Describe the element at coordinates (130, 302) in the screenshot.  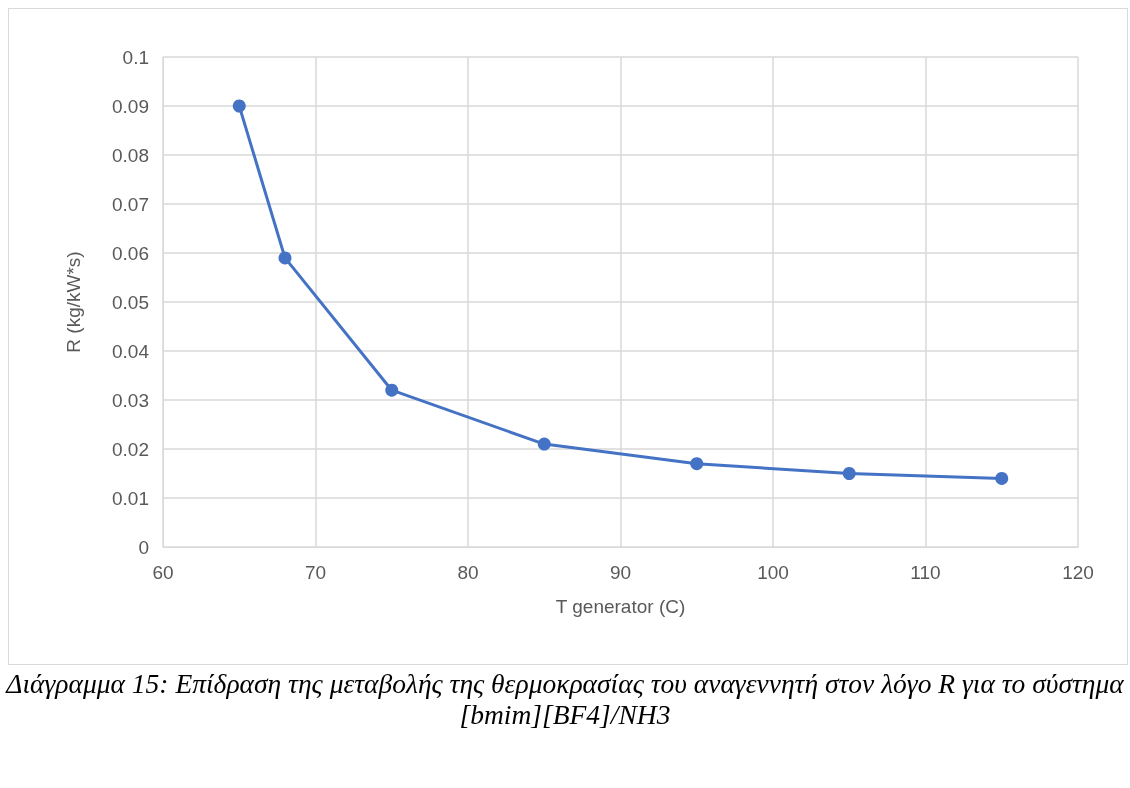
I see `y-tick-label: 0.05` at that location.